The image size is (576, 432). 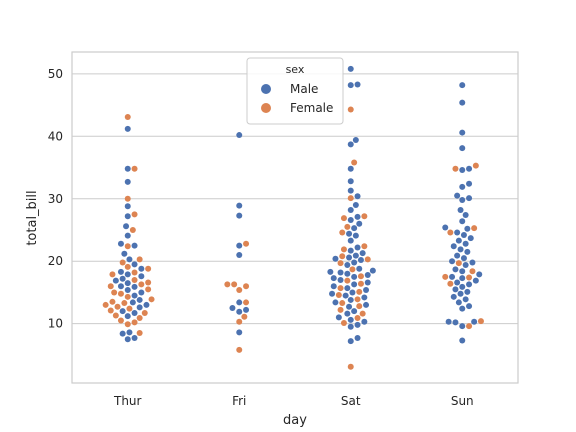 I want to click on x-axis-label: day, so click(x=295, y=420).